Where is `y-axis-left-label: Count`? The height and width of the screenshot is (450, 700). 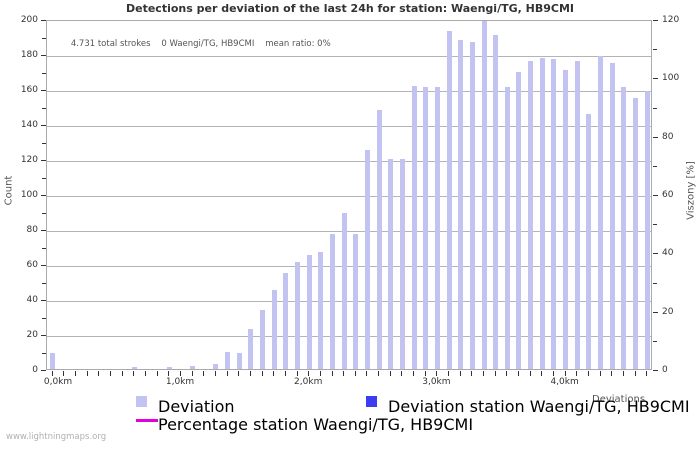
y-axis-left-label: Count is located at coordinates (9, 190).